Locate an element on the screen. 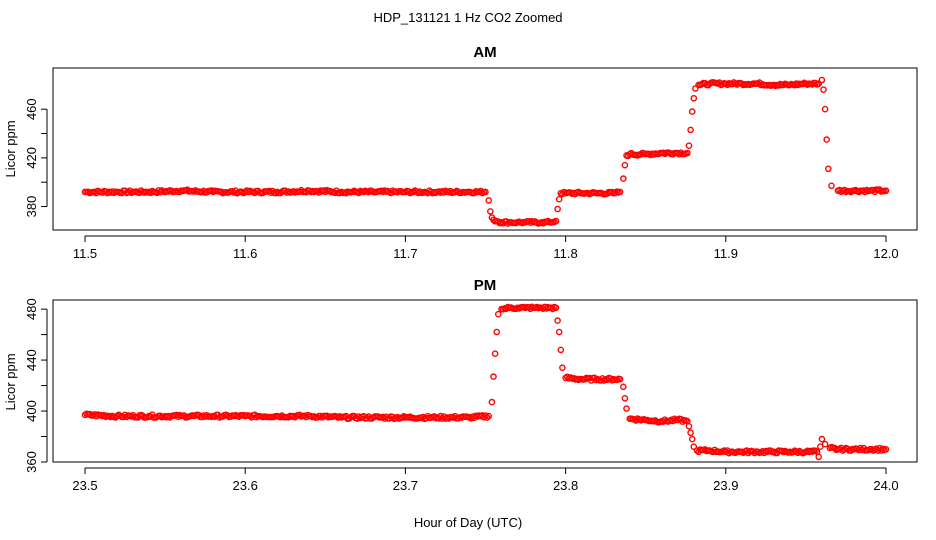 The image size is (936, 540). y-tick-label: 400 is located at coordinates (31, 411).